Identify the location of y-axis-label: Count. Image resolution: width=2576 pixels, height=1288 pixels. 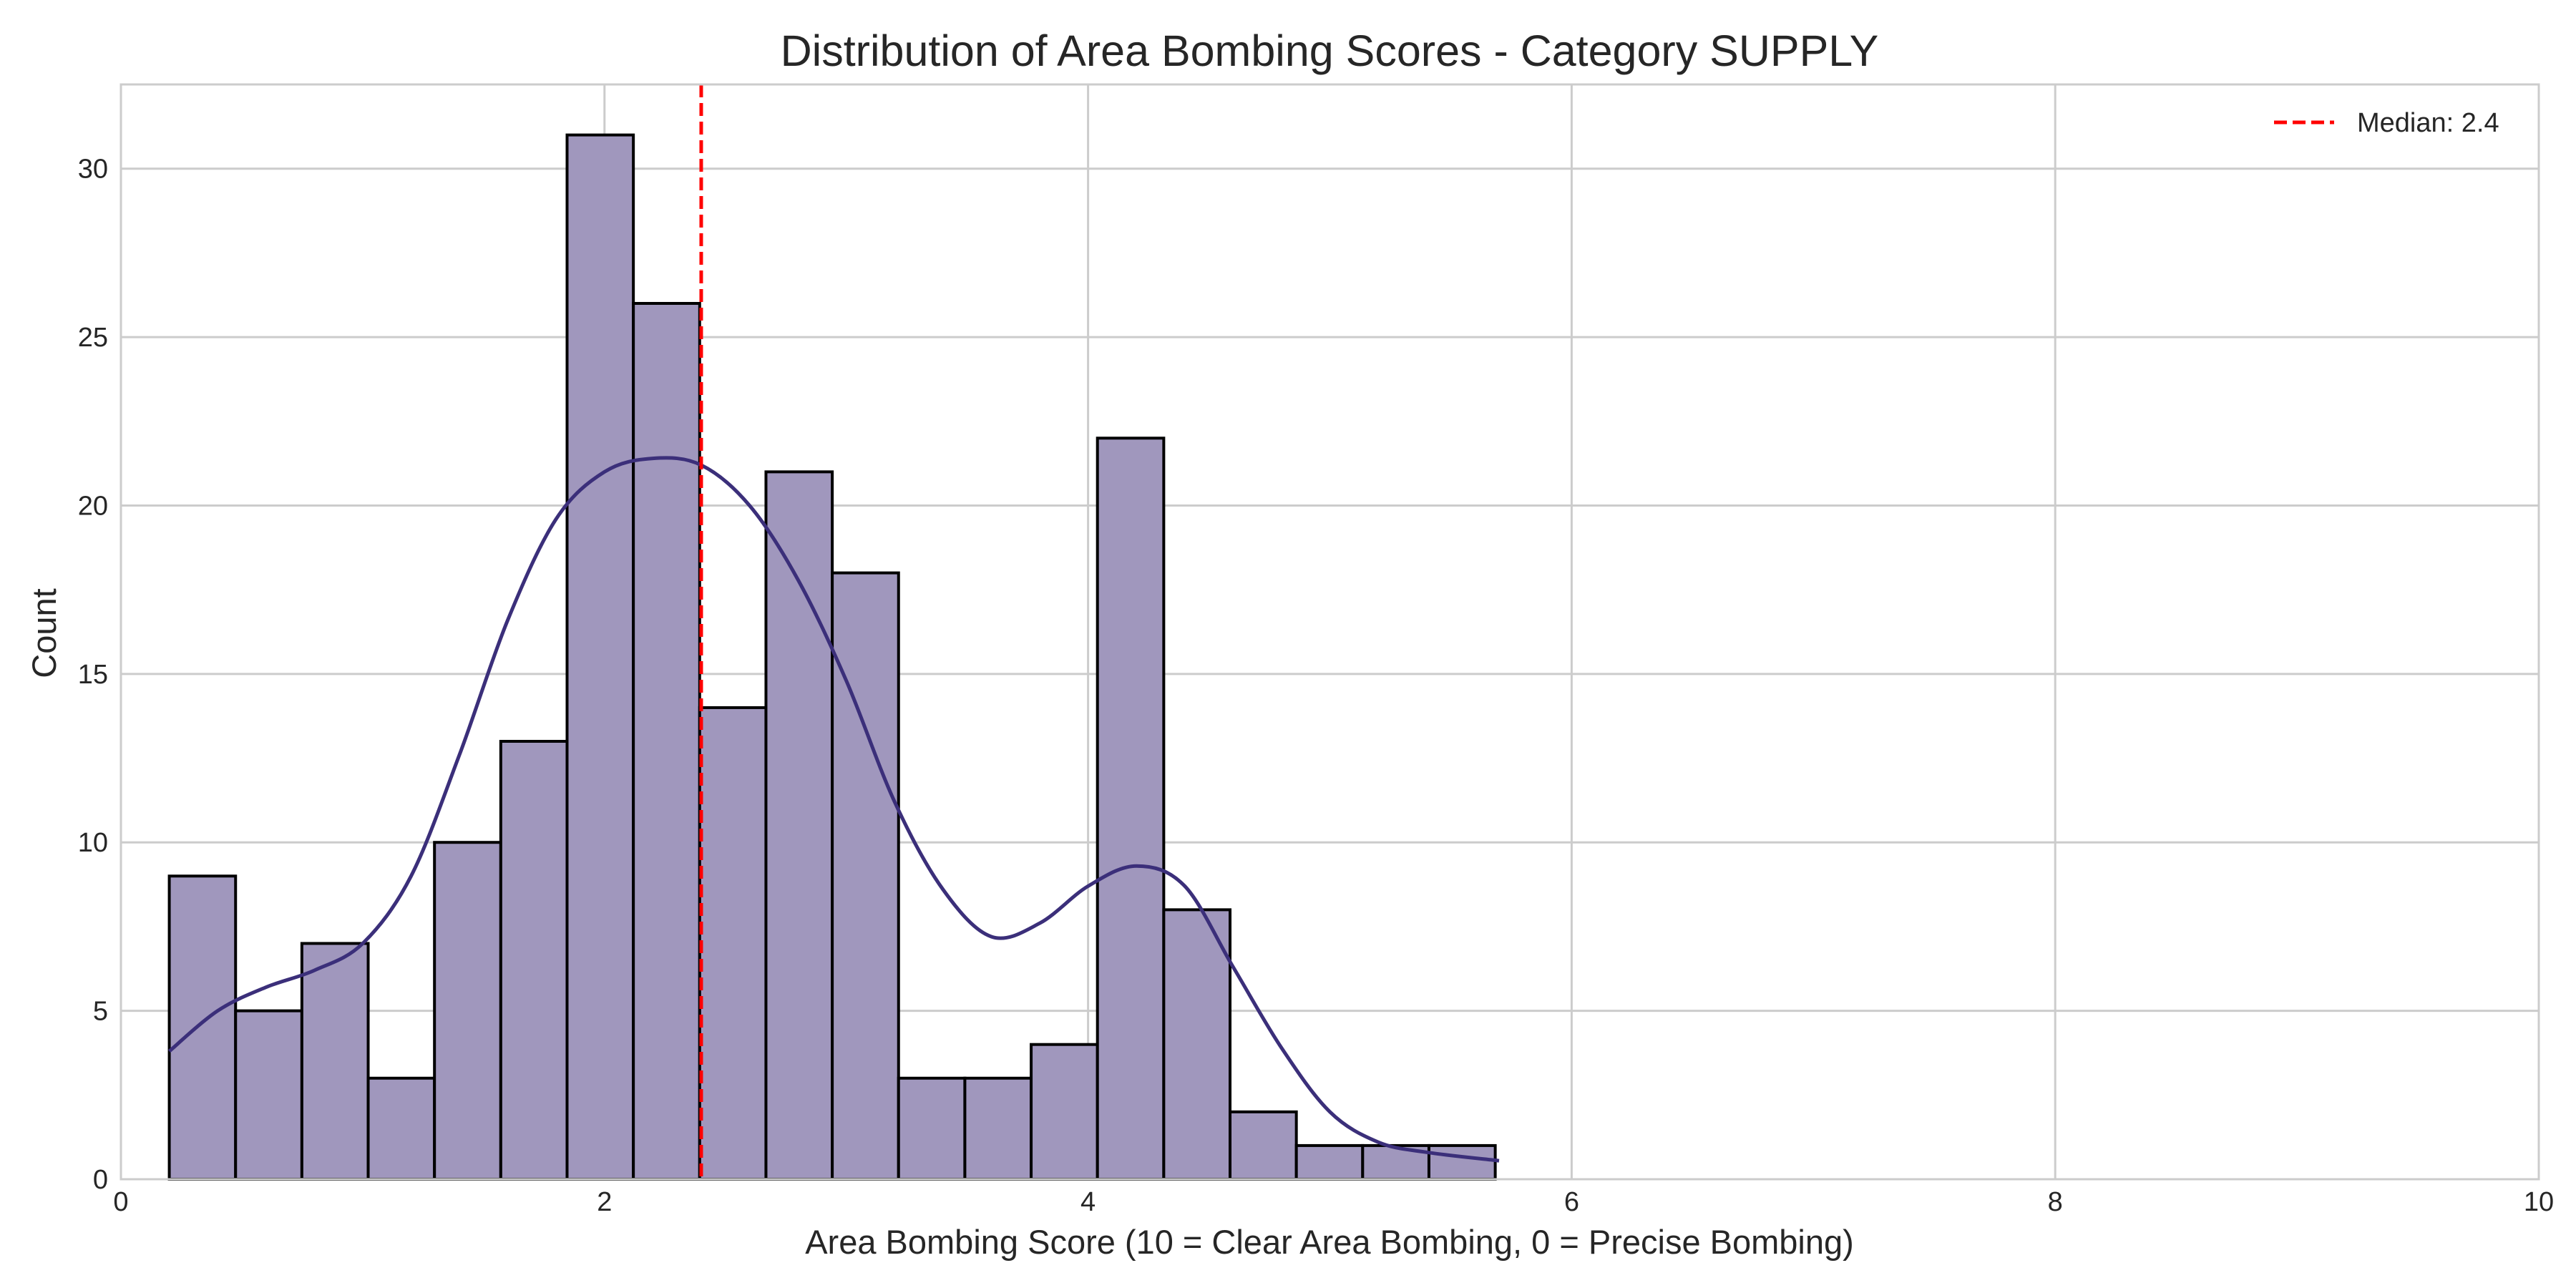
(44, 633).